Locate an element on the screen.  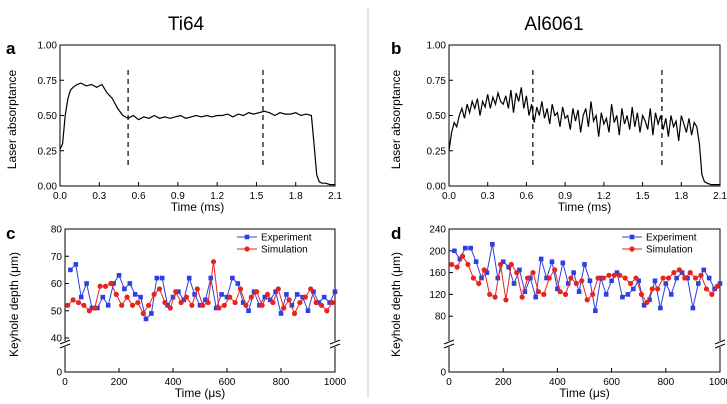
x-tick-label: 1.5 is located at coordinates (643, 196).